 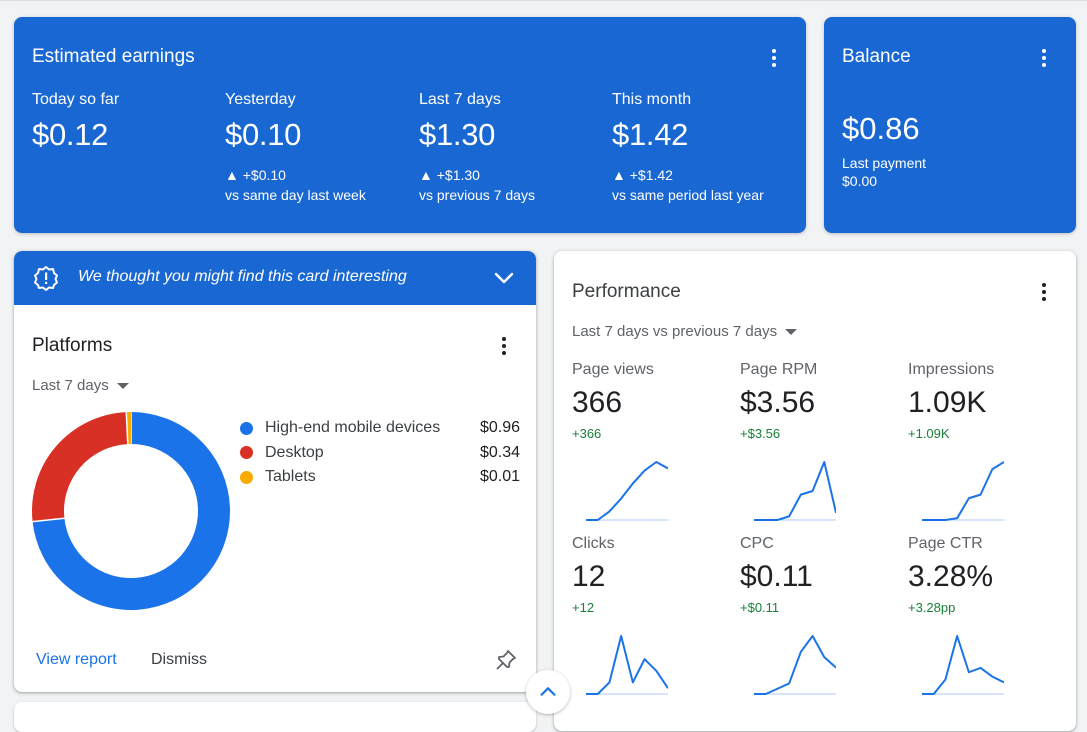 I want to click on legend-name: Tablets, so click(x=372, y=477).